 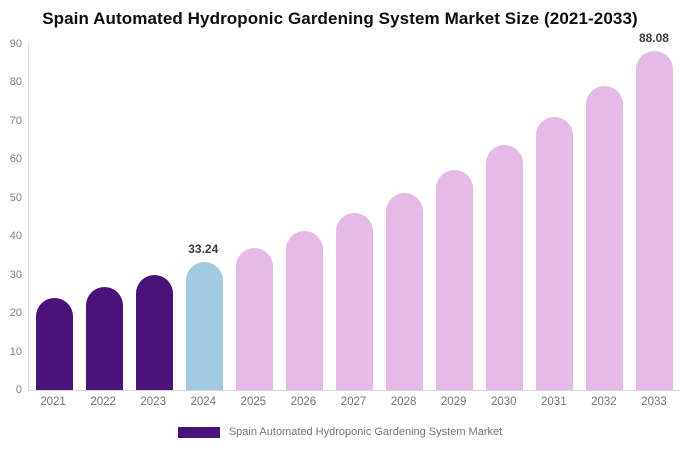 I want to click on bar-slot-2026, so click(x=304, y=217).